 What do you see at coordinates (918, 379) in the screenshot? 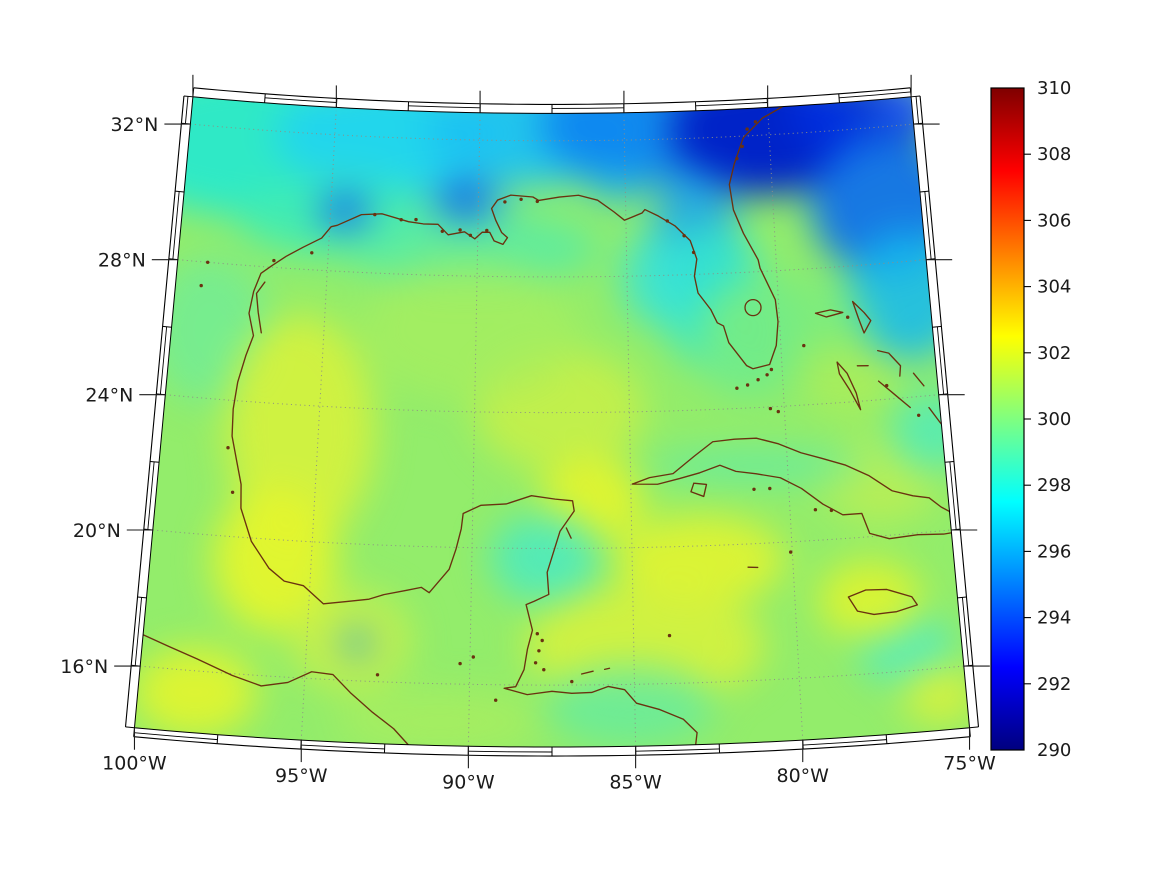
I see `coastline-cat-island` at bounding box center [918, 379].